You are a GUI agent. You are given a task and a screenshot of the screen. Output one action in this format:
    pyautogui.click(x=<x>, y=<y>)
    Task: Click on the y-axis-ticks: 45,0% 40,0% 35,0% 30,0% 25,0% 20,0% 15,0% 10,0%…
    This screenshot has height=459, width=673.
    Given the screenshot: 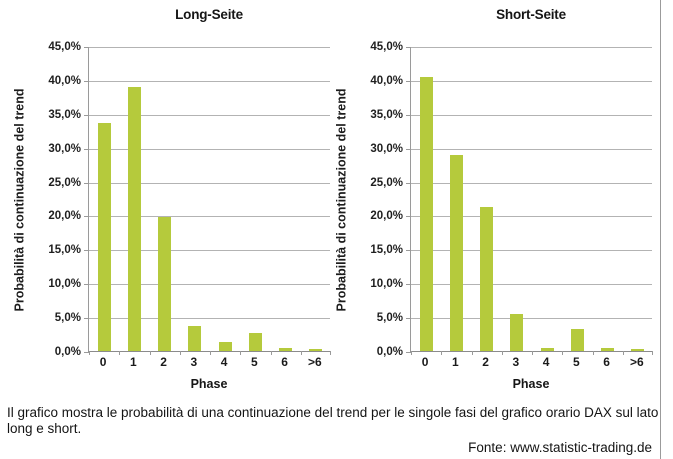 What is the action you would take?
    pyautogui.click(x=381, y=199)
    